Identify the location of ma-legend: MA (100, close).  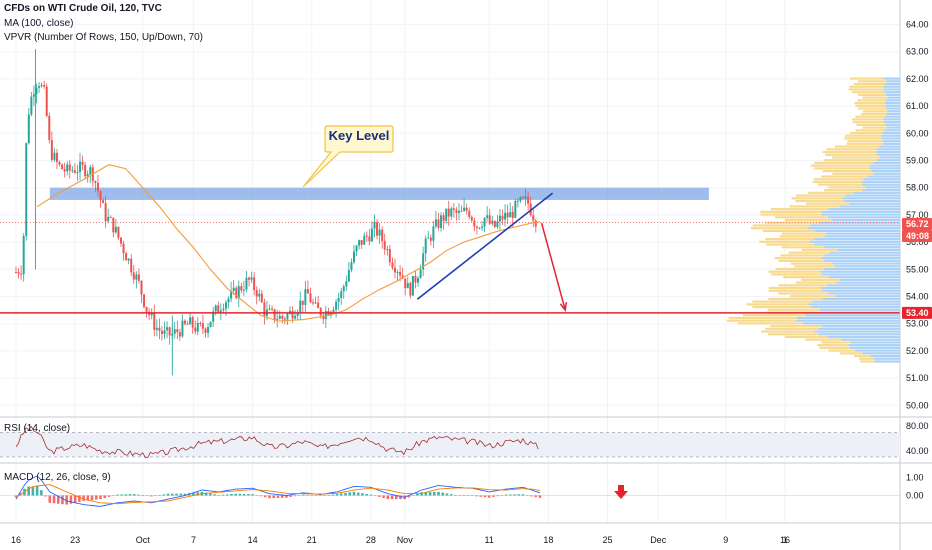
(39, 23).